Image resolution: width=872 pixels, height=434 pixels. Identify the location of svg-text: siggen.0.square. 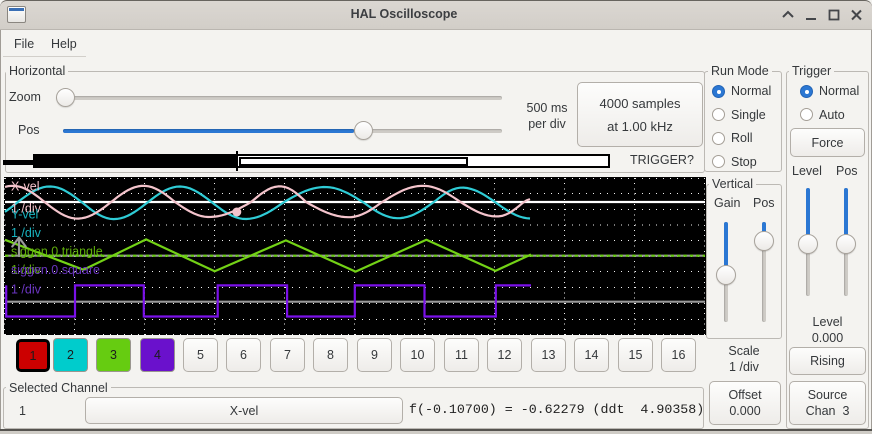
(55, 270).